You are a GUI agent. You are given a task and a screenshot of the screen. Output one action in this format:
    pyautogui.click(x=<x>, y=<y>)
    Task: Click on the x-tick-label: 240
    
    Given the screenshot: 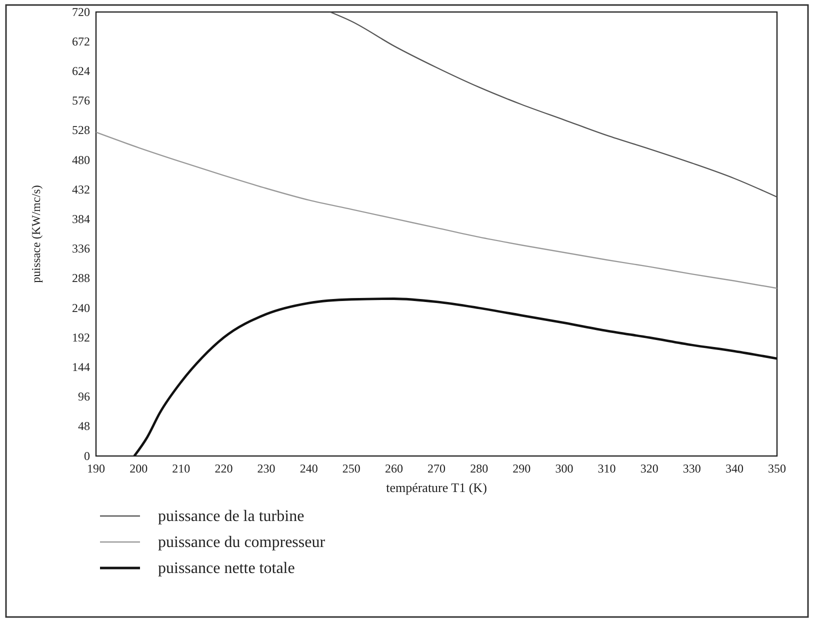 What is the action you would take?
    pyautogui.click(x=309, y=469)
    